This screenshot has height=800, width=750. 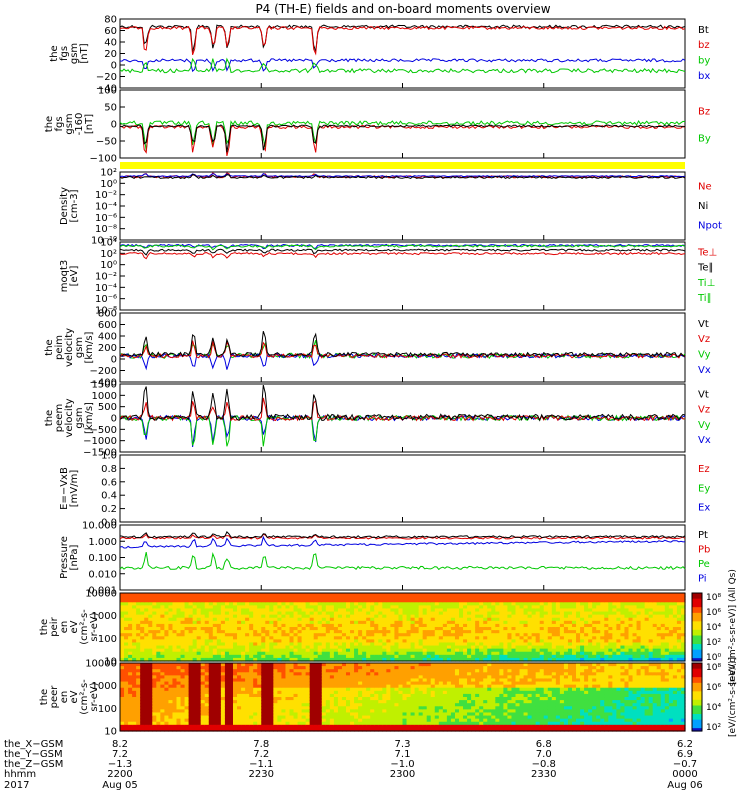 I want to click on fgs-ylabel-line: gsm, so click(x=74, y=53).